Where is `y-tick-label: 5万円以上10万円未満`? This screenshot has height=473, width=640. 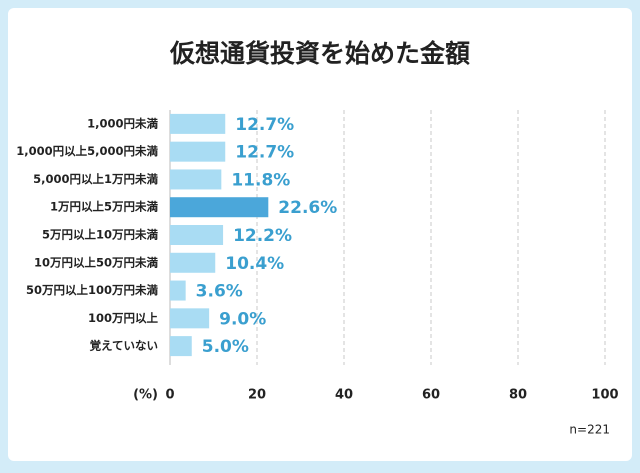
y-tick-label: 5万円以上10万円未満 is located at coordinates (100, 235).